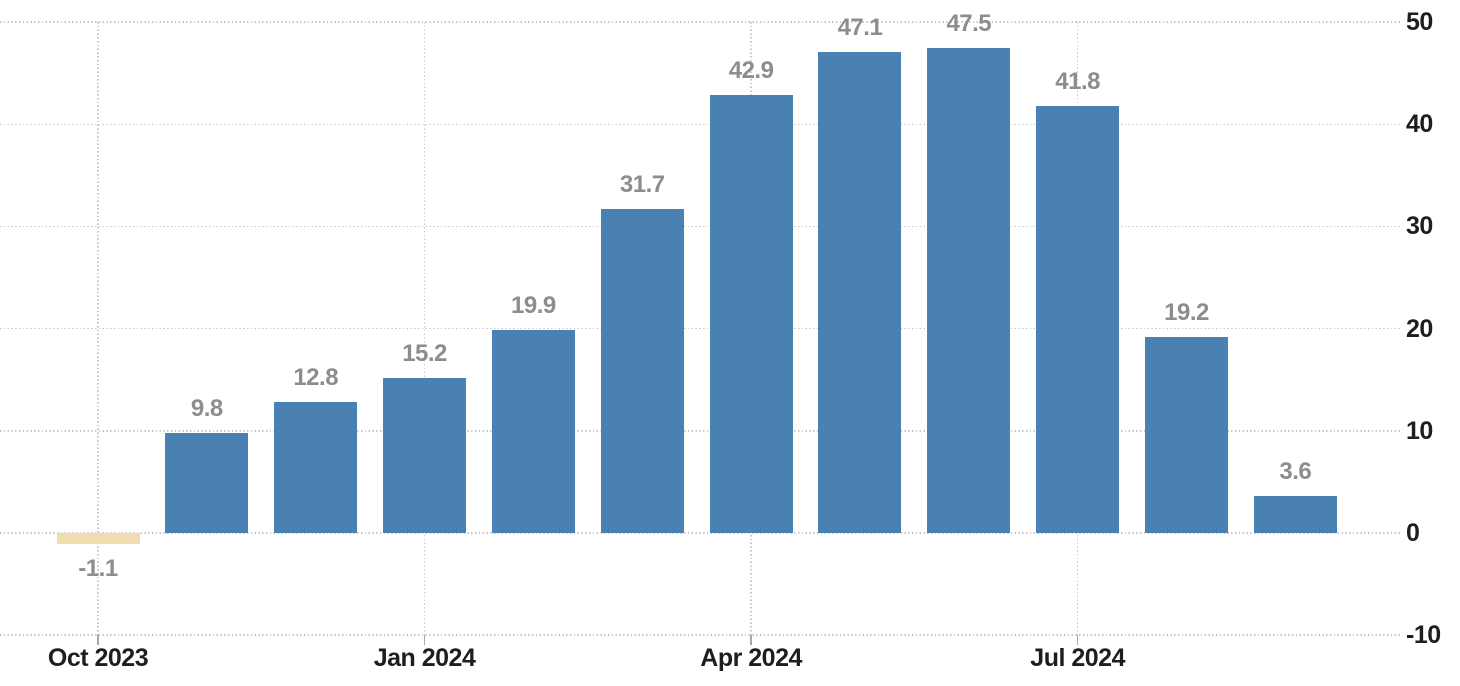  Describe the element at coordinates (751, 658) in the screenshot. I see `x-axis-tick-label: Apr 2024` at that location.